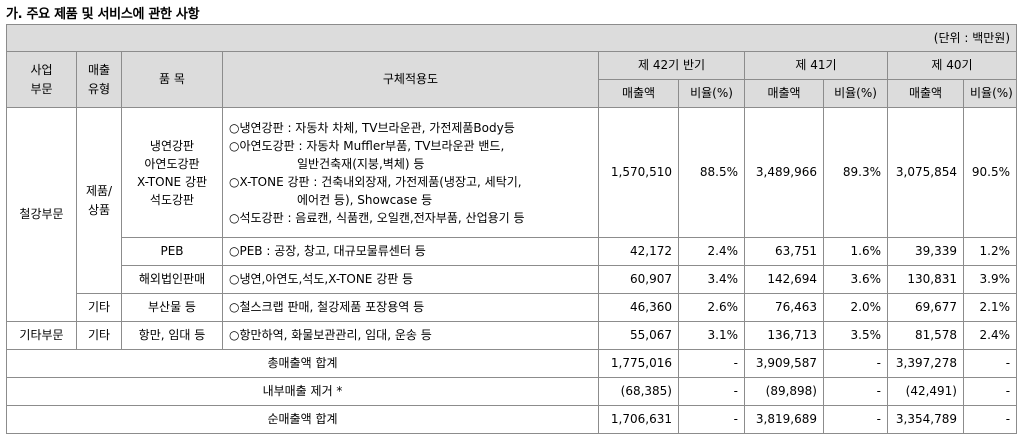 The height and width of the screenshot is (439, 1034). Describe the element at coordinates (638, 93) in the screenshot. I see `sales-header-p1: 매출액` at that location.